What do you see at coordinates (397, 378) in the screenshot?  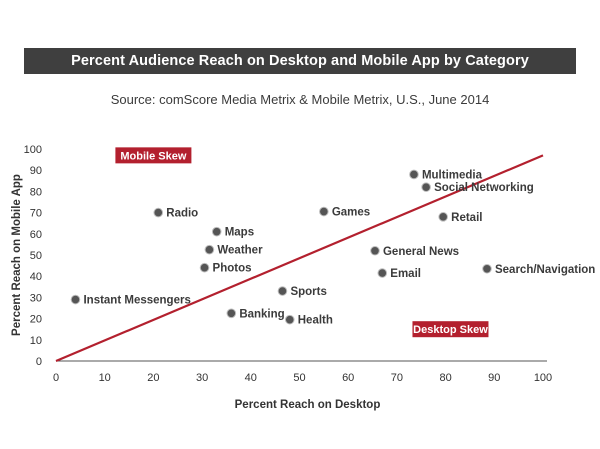 I see `x-tick-label: 70` at bounding box center [397, 378].